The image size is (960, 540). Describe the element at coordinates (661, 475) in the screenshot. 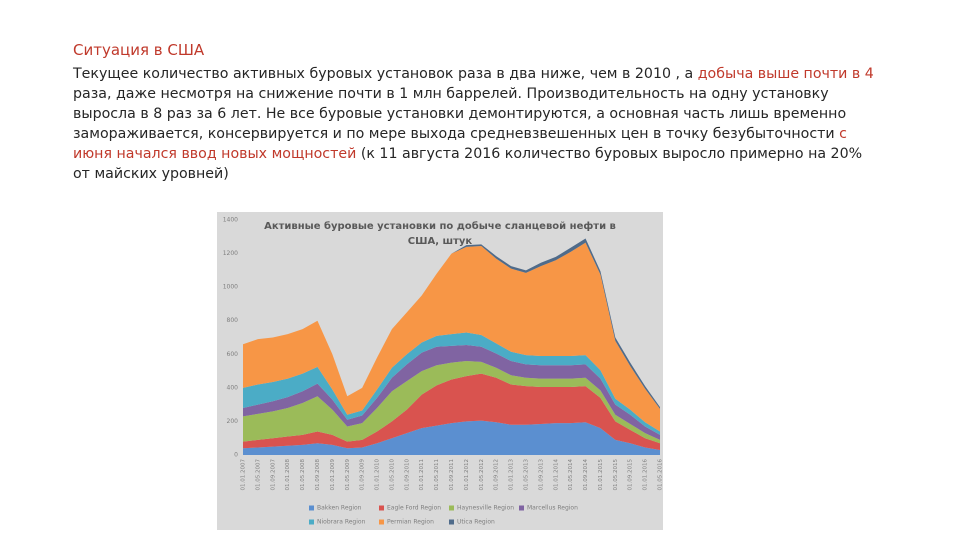

I see `x-tick-label: 01.05.2016` at that location.